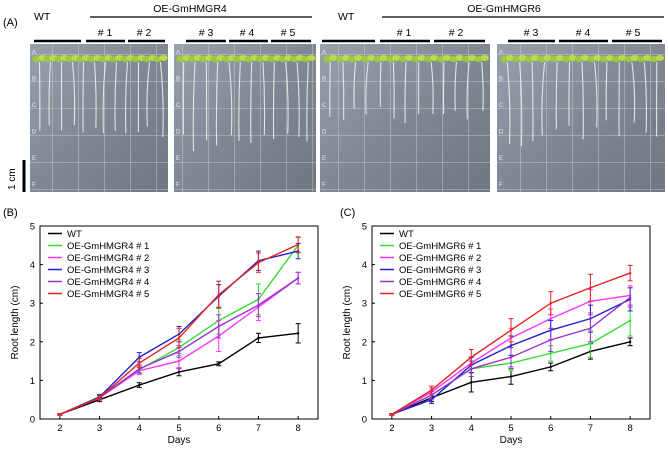 This screenshot has width=668, height=449. What do you see at coordinates (511, 351) in the screenshot?
I see `series-l4` at bounding box center [511, 351].